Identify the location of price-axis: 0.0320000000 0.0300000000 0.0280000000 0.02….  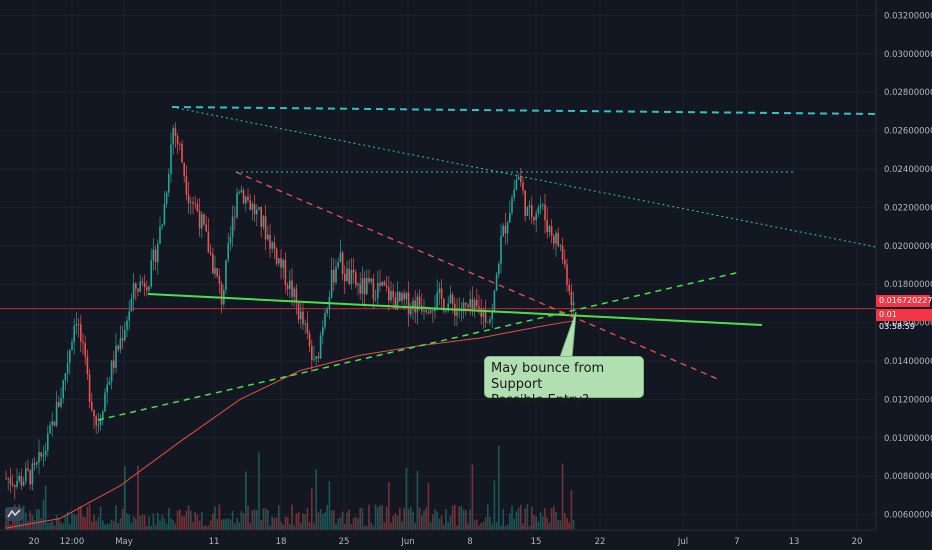
(903, 275).